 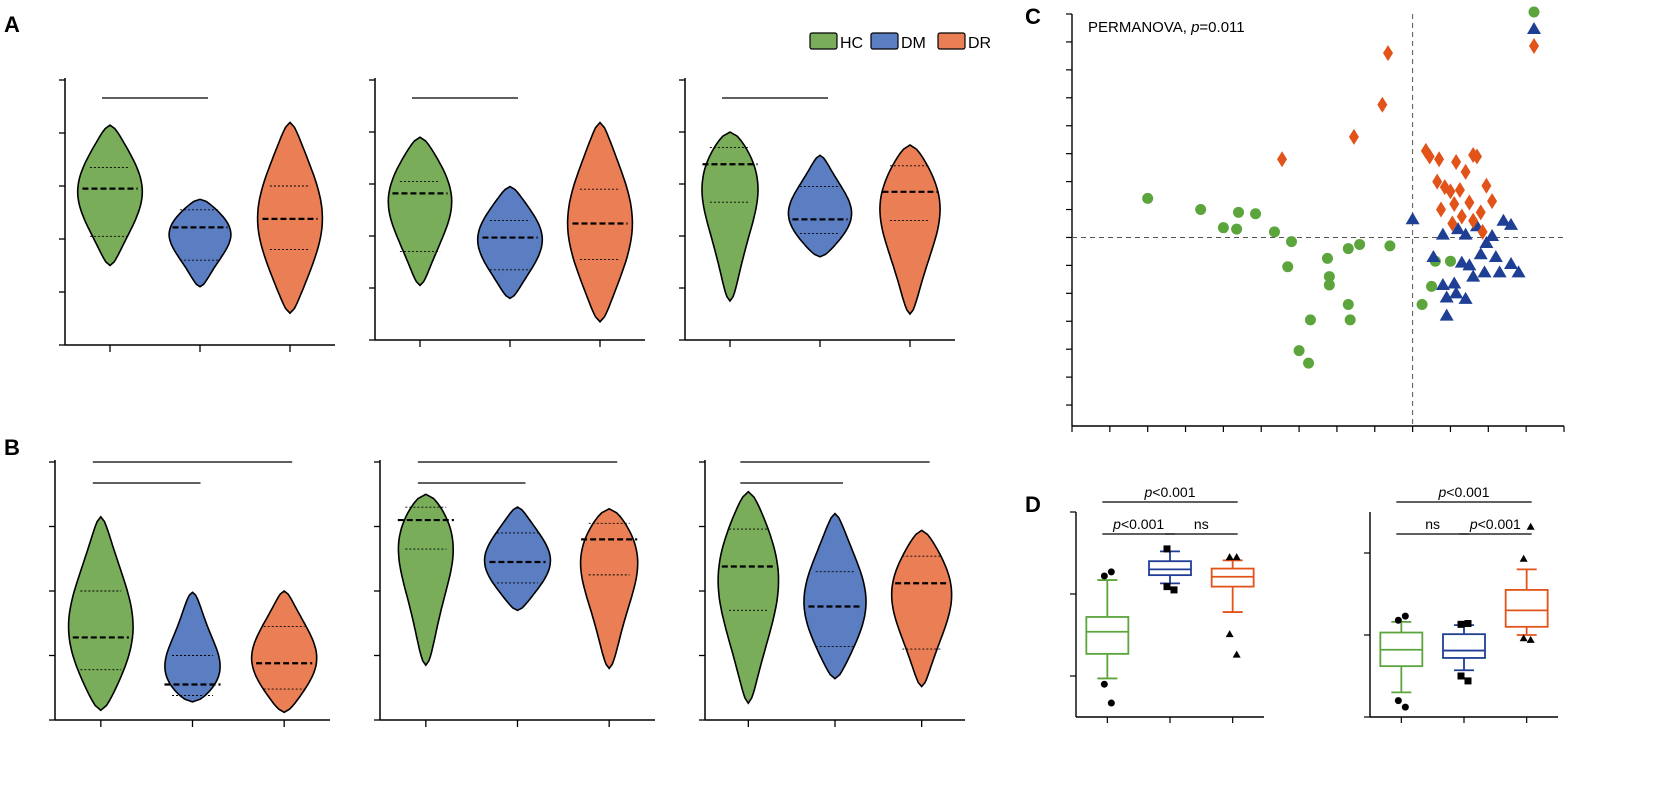 What do you see at coordinates (1201, 524) in the screenshot?
I see `significance-value: ns` at bounding box center [1201, 524].